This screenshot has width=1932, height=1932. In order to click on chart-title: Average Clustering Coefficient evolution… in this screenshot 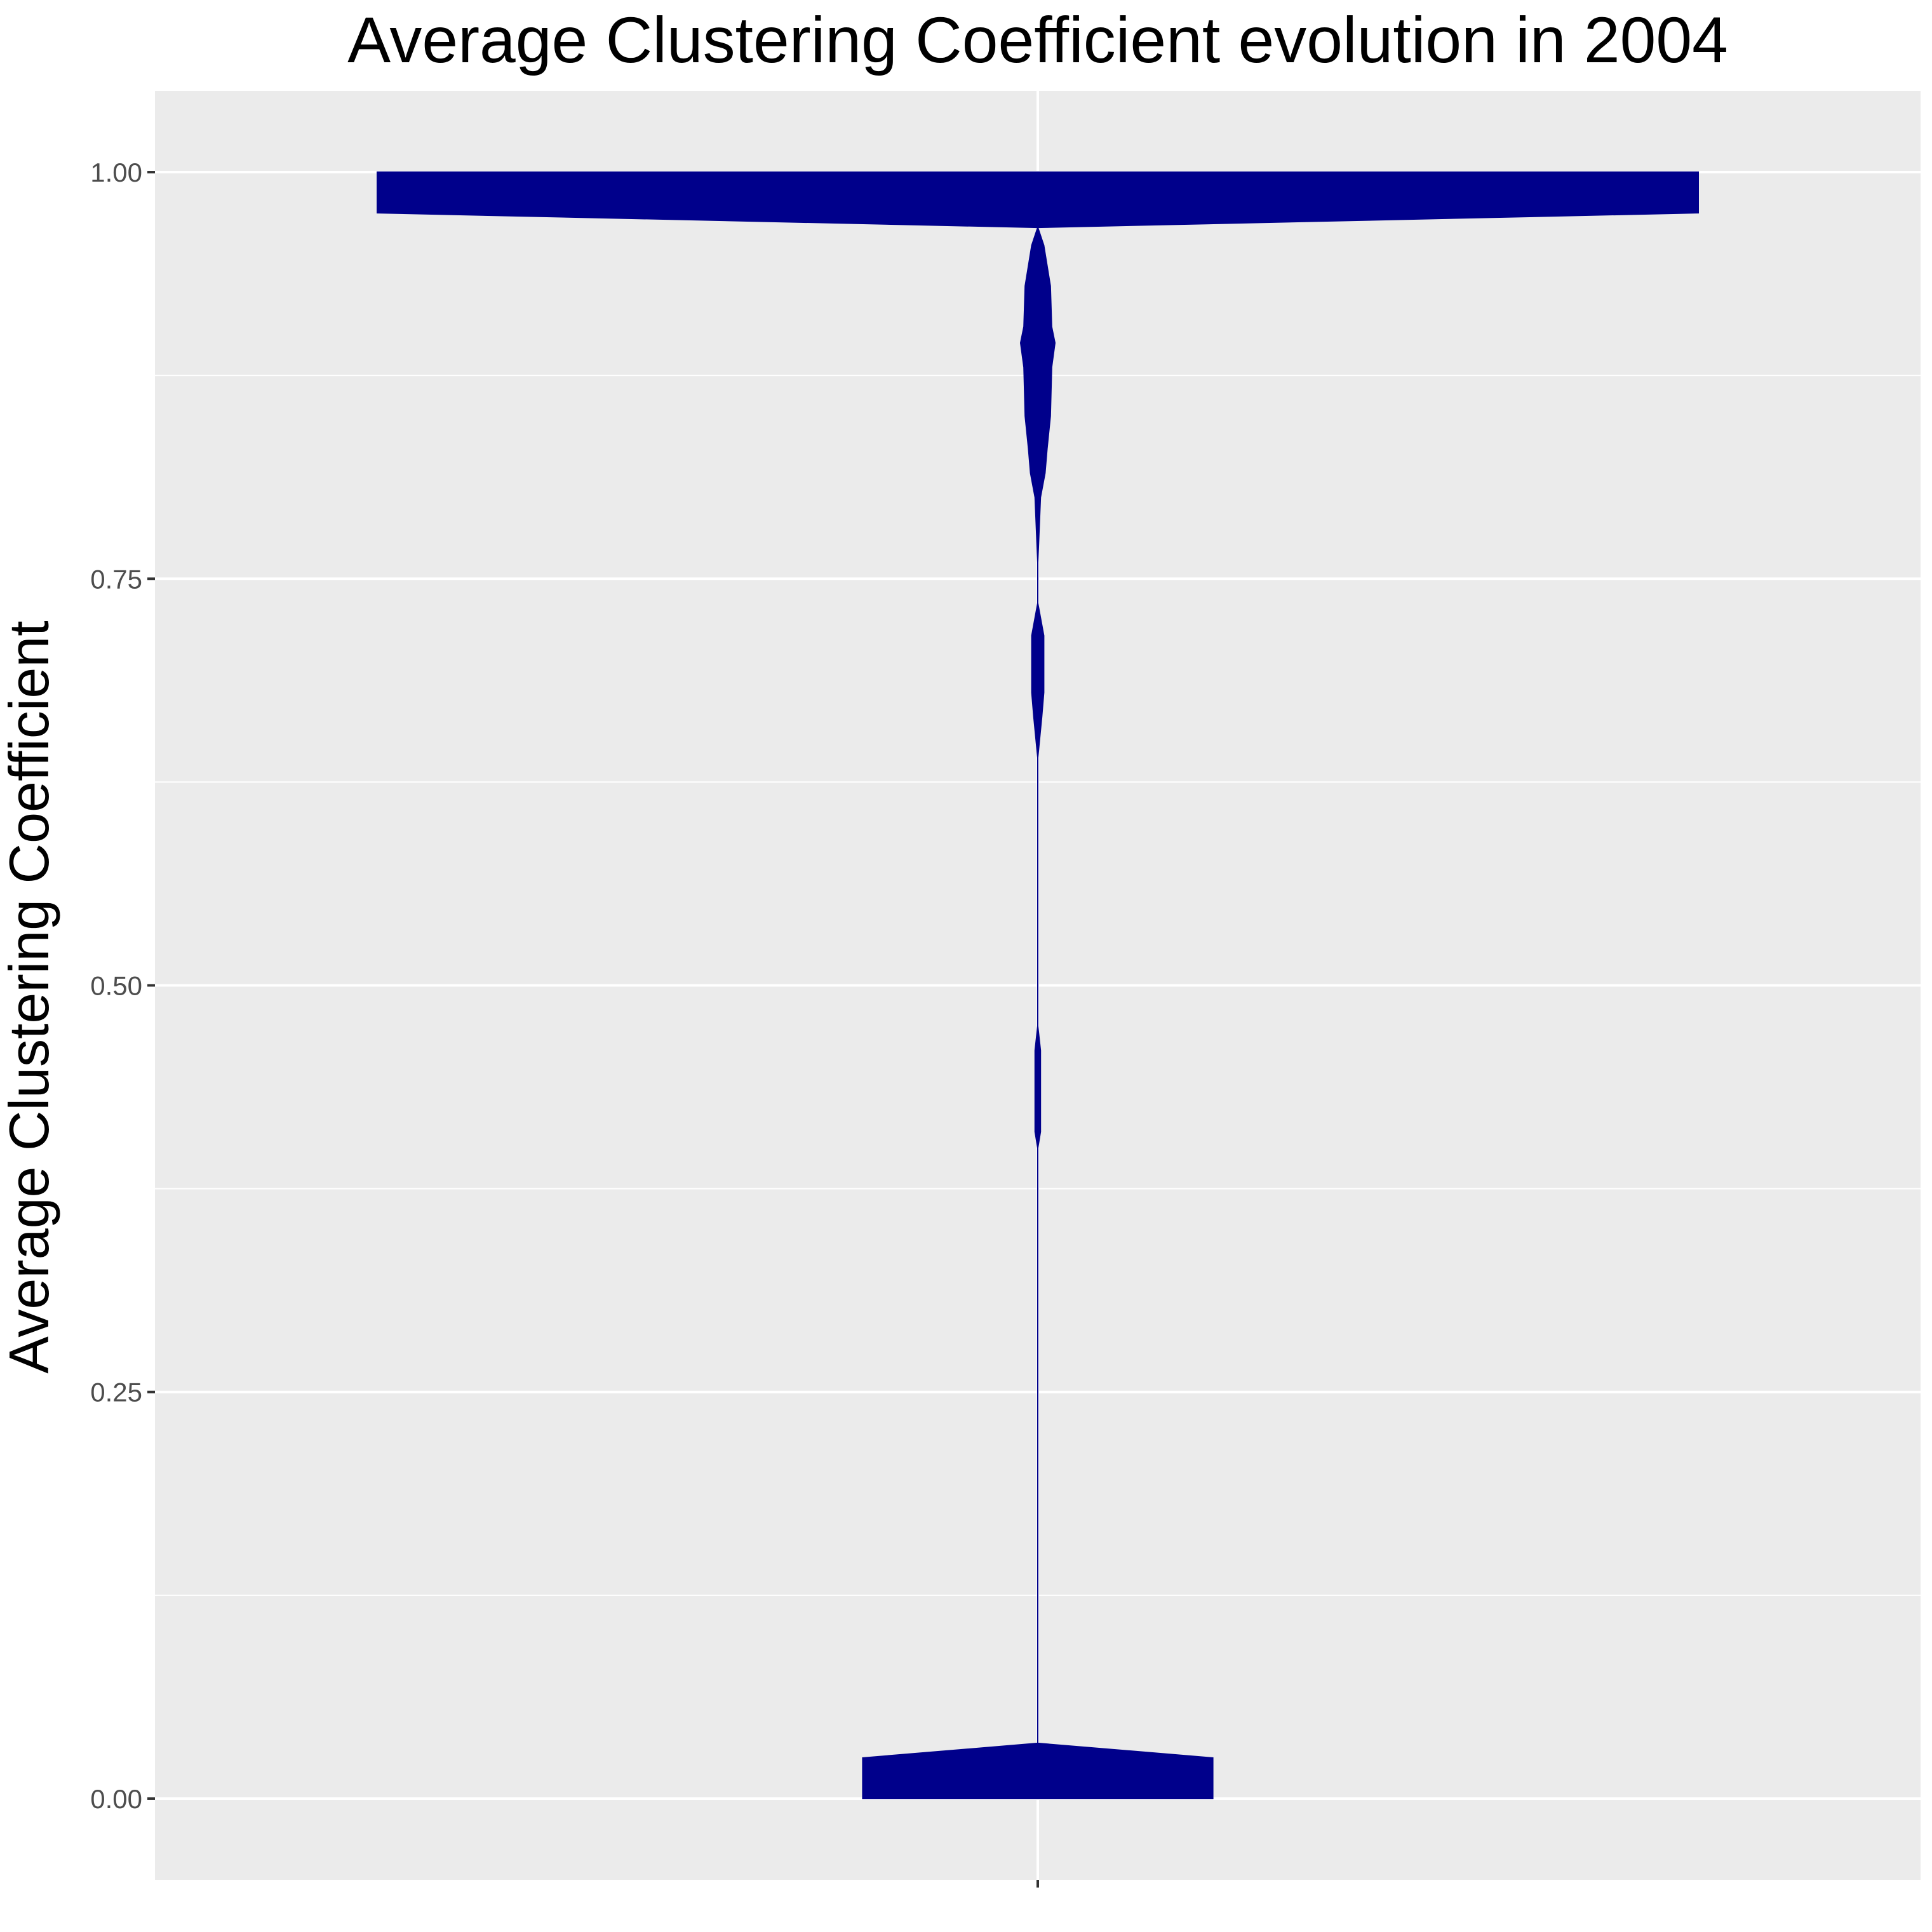, I will do `click(1037, 40)`.